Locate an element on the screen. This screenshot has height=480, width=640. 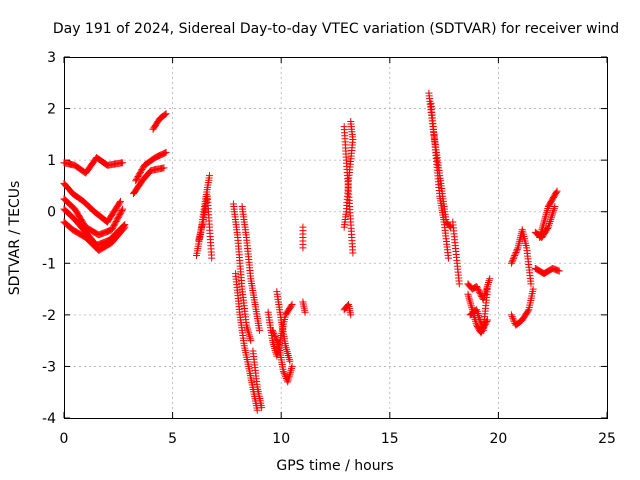
y-tick-label: 1 is located at coordinates (51, 161).